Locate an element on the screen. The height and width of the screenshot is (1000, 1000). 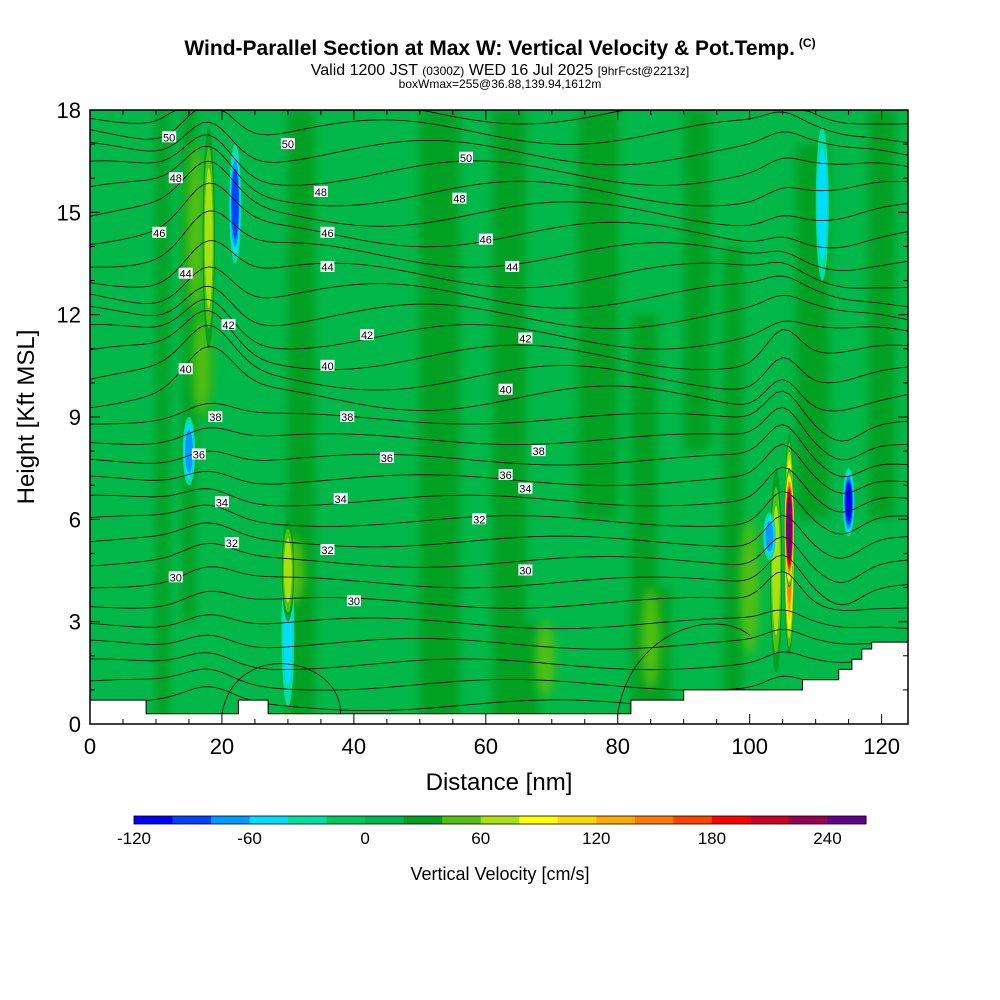
x-tick-label: 0 is located at coordinates (90, 746).